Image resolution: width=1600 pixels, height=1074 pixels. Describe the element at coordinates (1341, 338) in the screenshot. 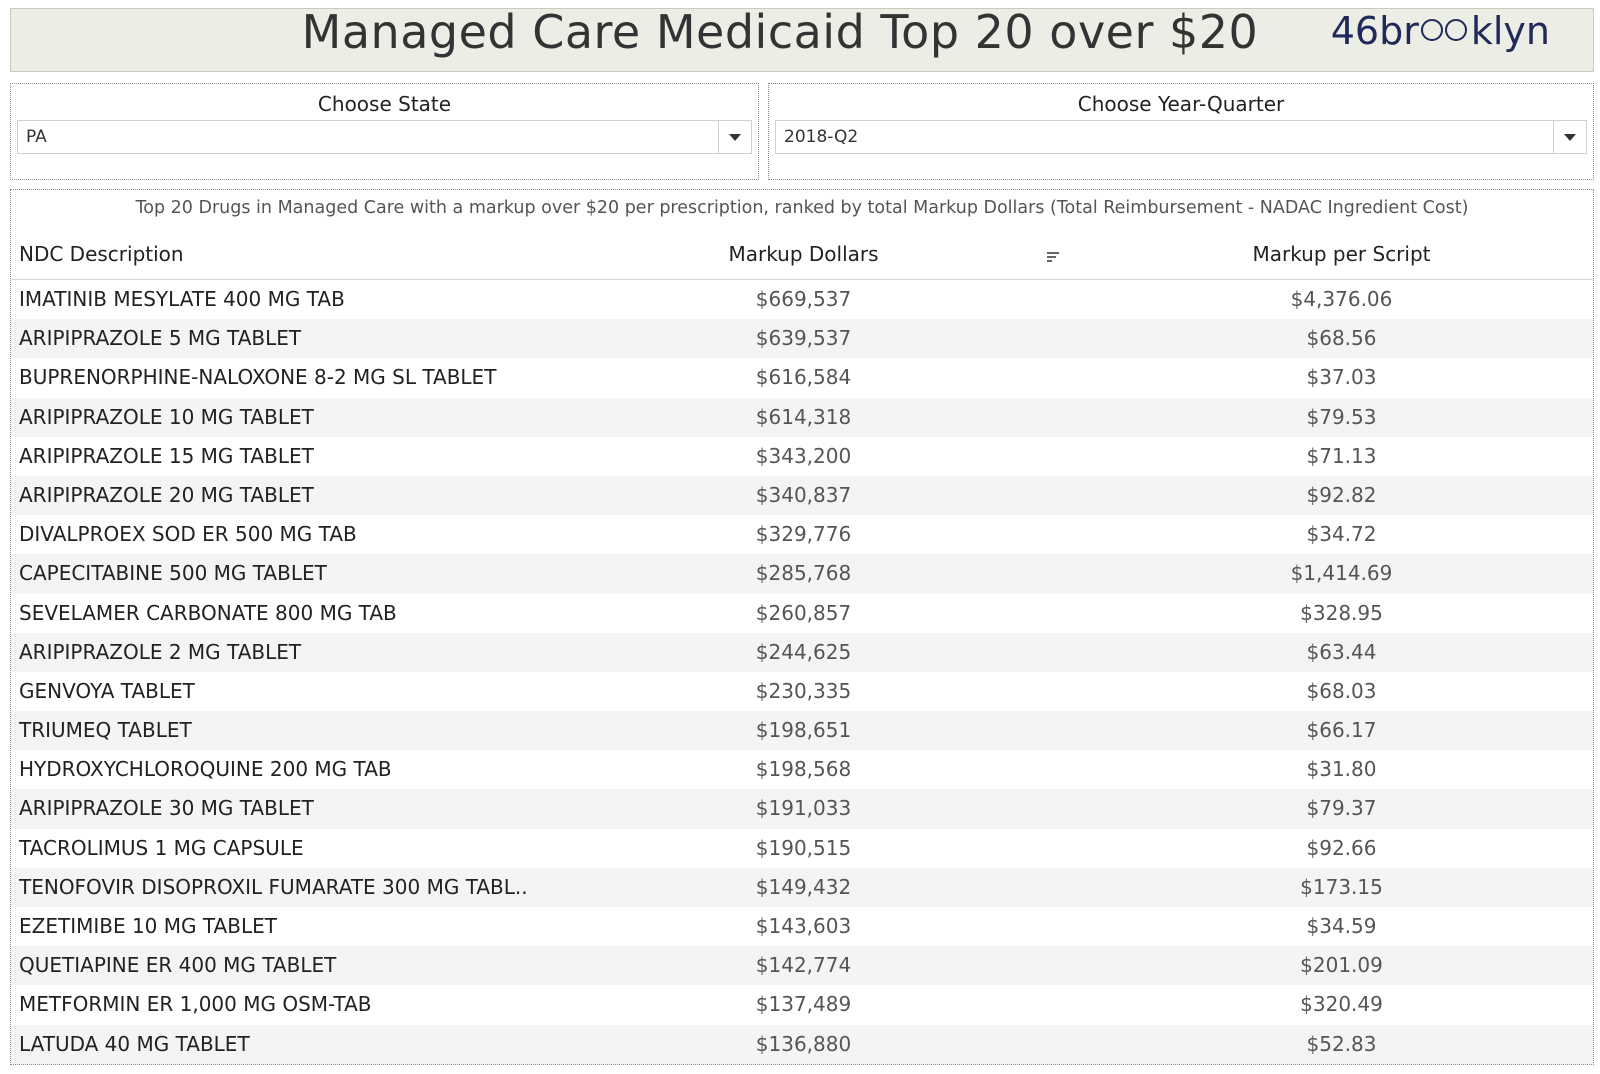

I see `markup-per-script-cell: $68.56` at that location.